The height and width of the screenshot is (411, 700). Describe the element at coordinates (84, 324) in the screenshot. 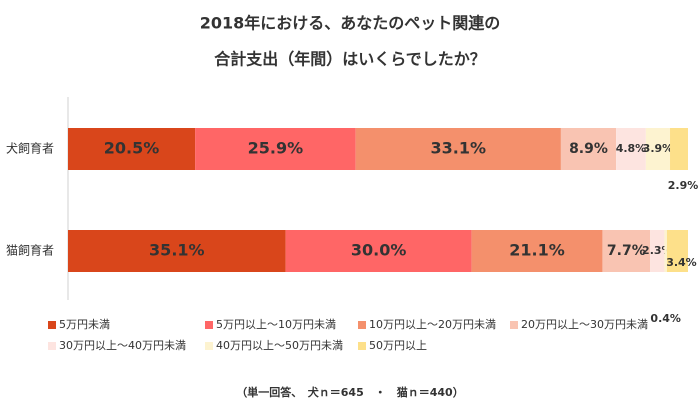

I see `legend-label: 5万円未満` at that location.